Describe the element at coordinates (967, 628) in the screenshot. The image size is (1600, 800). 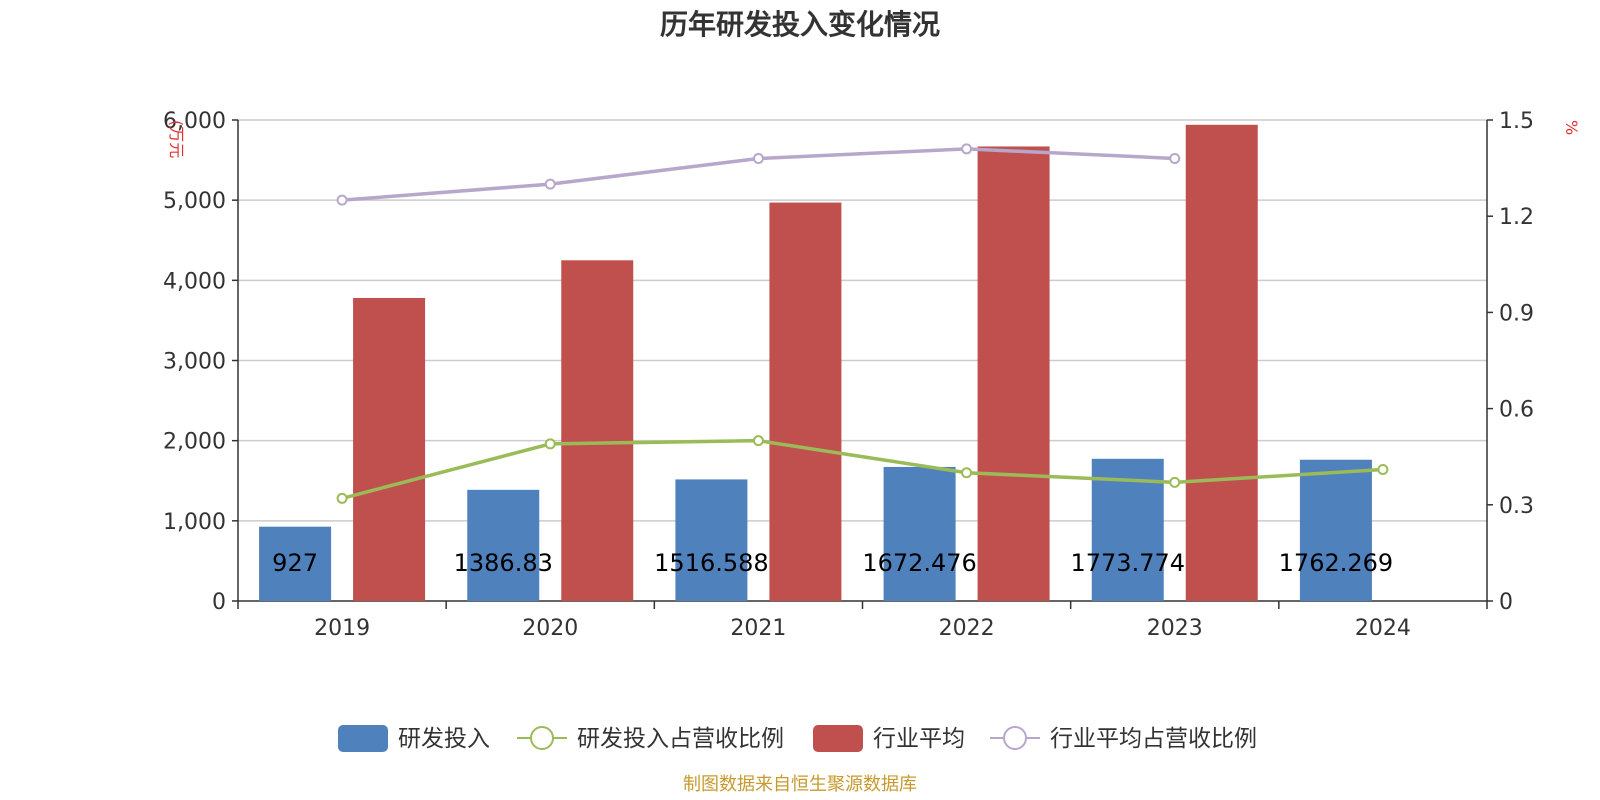
I see `x-tick-label: 2022` at that location.